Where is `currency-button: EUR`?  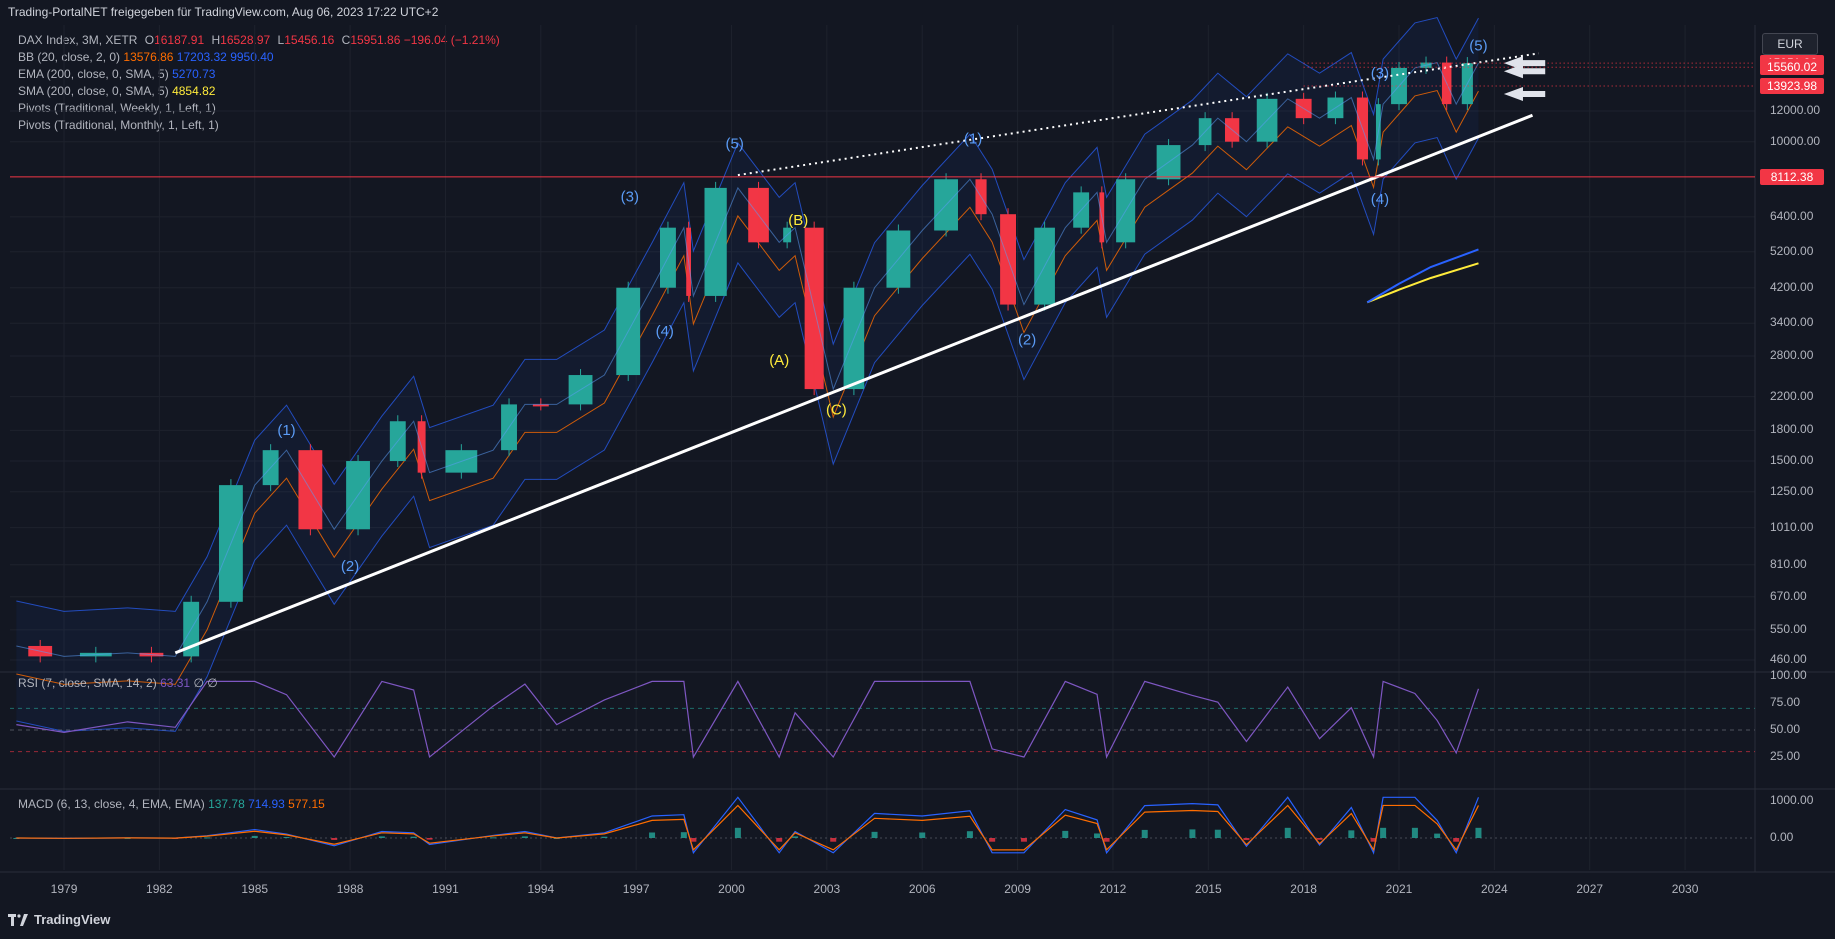 currency-button: EUR is located at coordinates (1790, 44).